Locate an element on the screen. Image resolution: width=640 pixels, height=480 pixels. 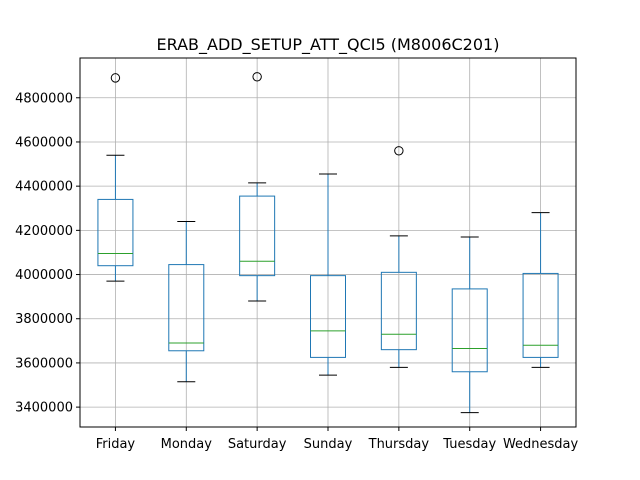
x-tick-label: Wednesday is located at coordinates (541, 444).